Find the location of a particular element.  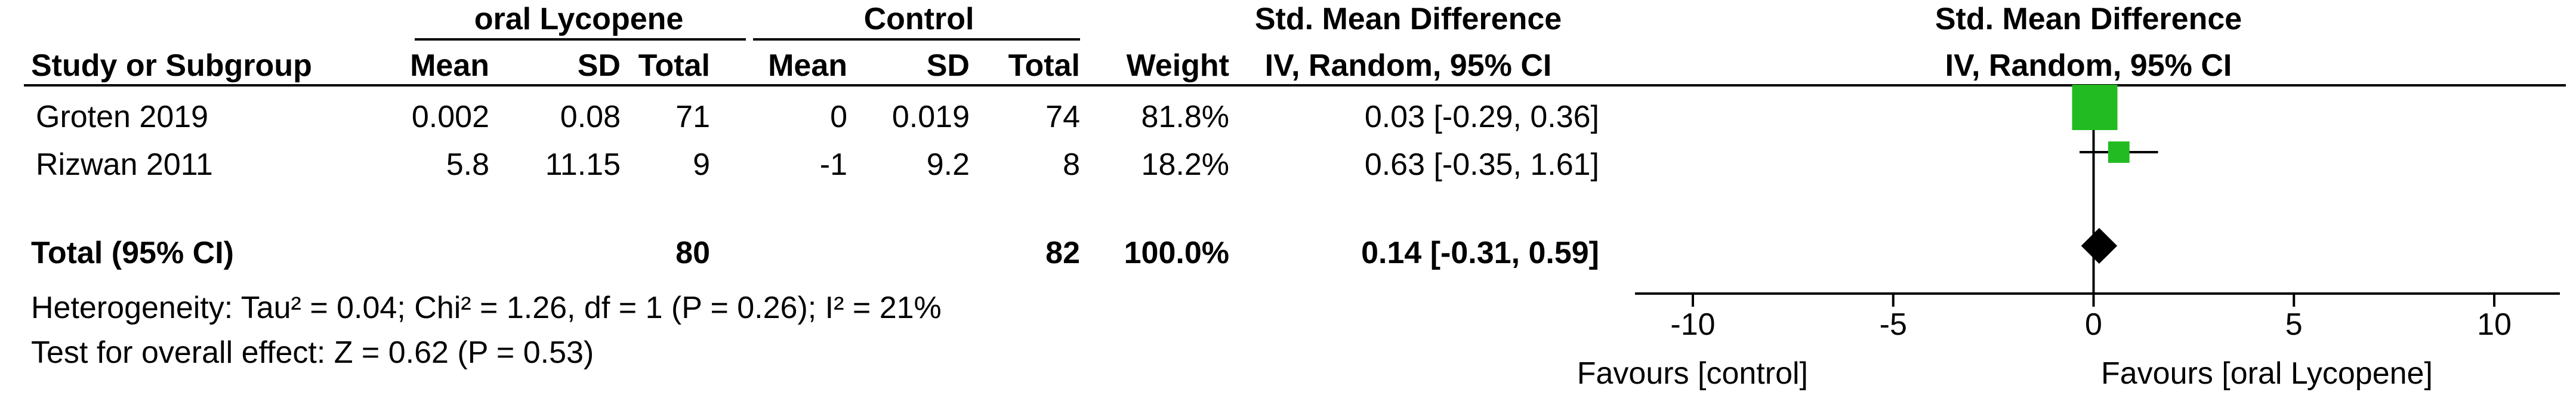

plot-method-header: IV, Random, 95% CI is located at coordinates (2088, 65).